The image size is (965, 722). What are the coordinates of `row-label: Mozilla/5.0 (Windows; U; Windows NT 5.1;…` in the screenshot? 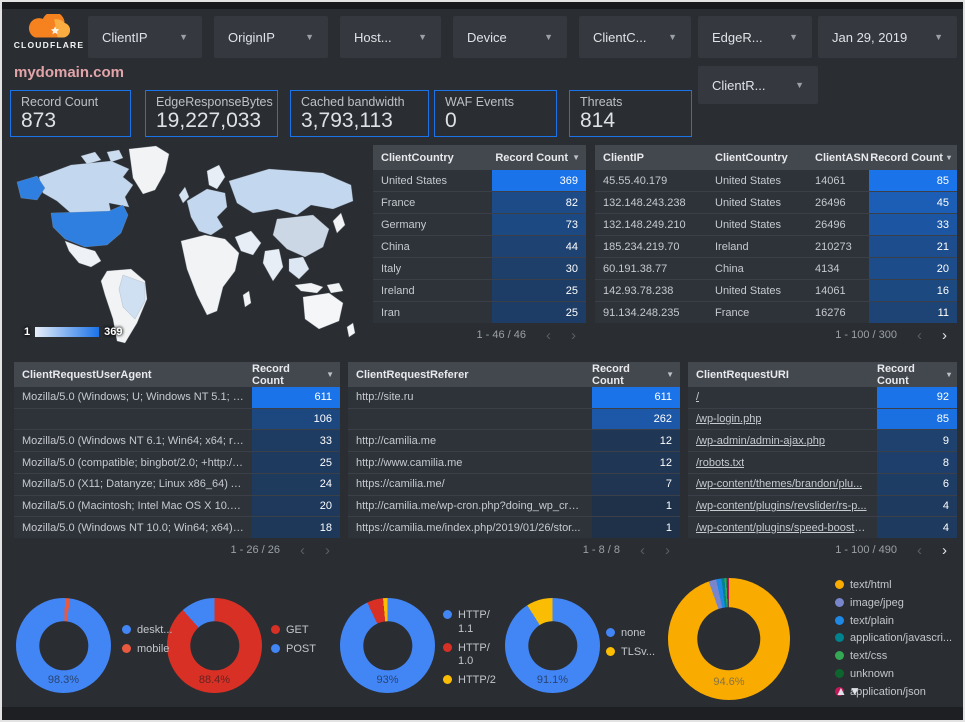 It's located at (133, 397).